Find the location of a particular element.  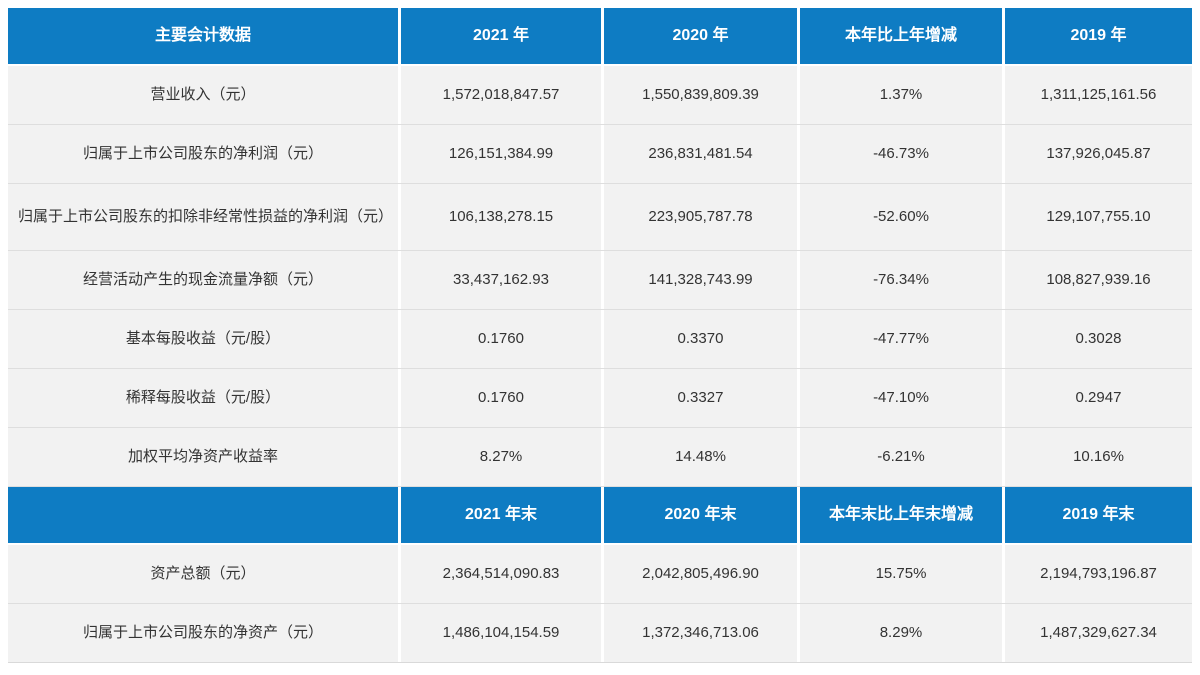

value-cell-2021: 106,138,278.15 is located at coordinates (501, 217).